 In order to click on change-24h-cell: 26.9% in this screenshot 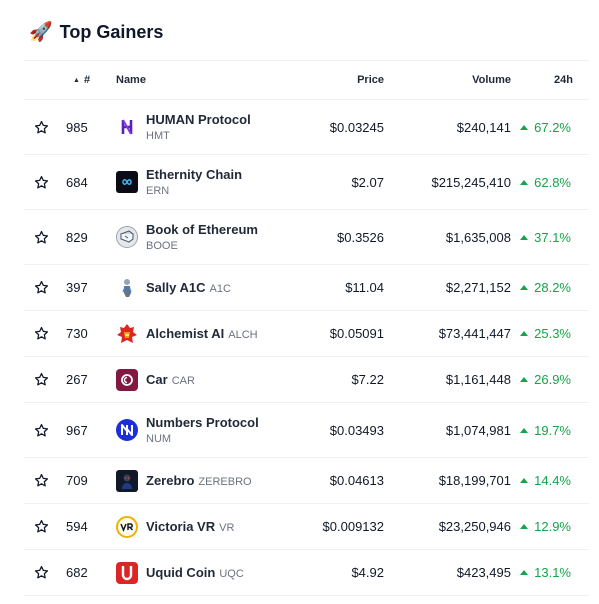, I will do `click(546, 379)`.